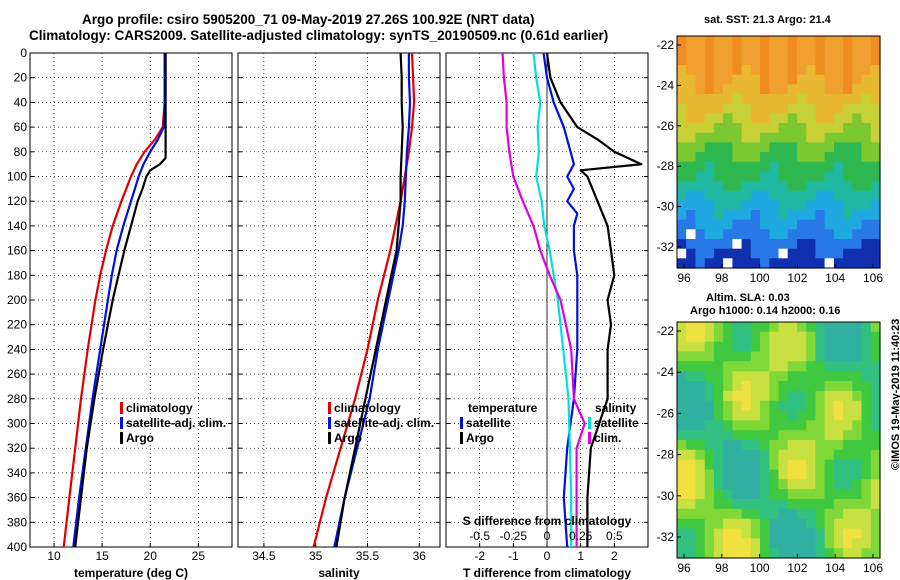 This screenshot has height=580, width=900. I want to click on lon-tick-label: 96, so click(684, 278).